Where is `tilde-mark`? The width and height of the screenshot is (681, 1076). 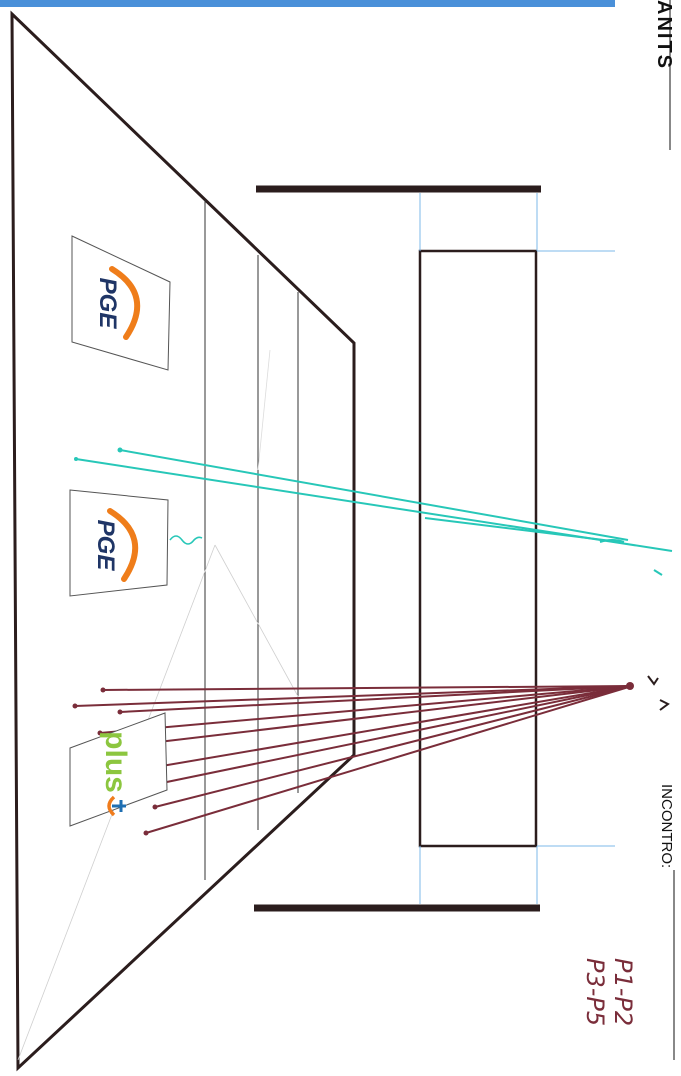 tilde-mark is located at coordinates (186, 540).